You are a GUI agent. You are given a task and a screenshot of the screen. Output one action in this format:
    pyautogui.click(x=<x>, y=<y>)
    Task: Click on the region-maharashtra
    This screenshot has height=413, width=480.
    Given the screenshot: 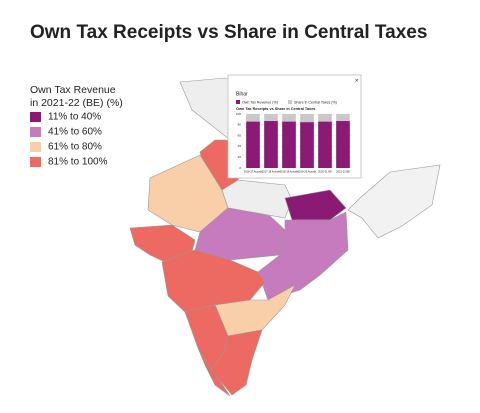 What is the action you would take?
    pyautogui.click(x=213, y=281)
    